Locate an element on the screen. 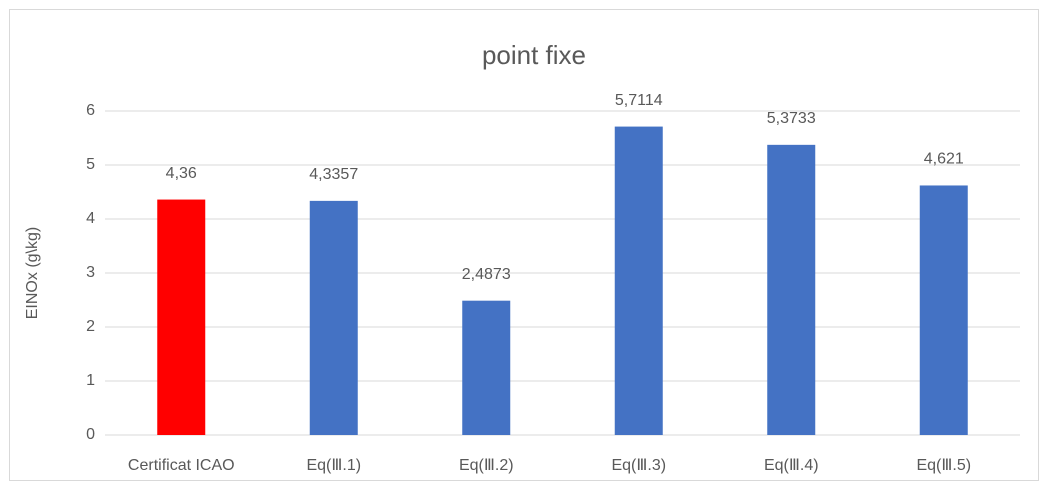 The width and height of the screenshot is (1048, 490). y-tick-label: 5 is located at coordinates (90, 164).